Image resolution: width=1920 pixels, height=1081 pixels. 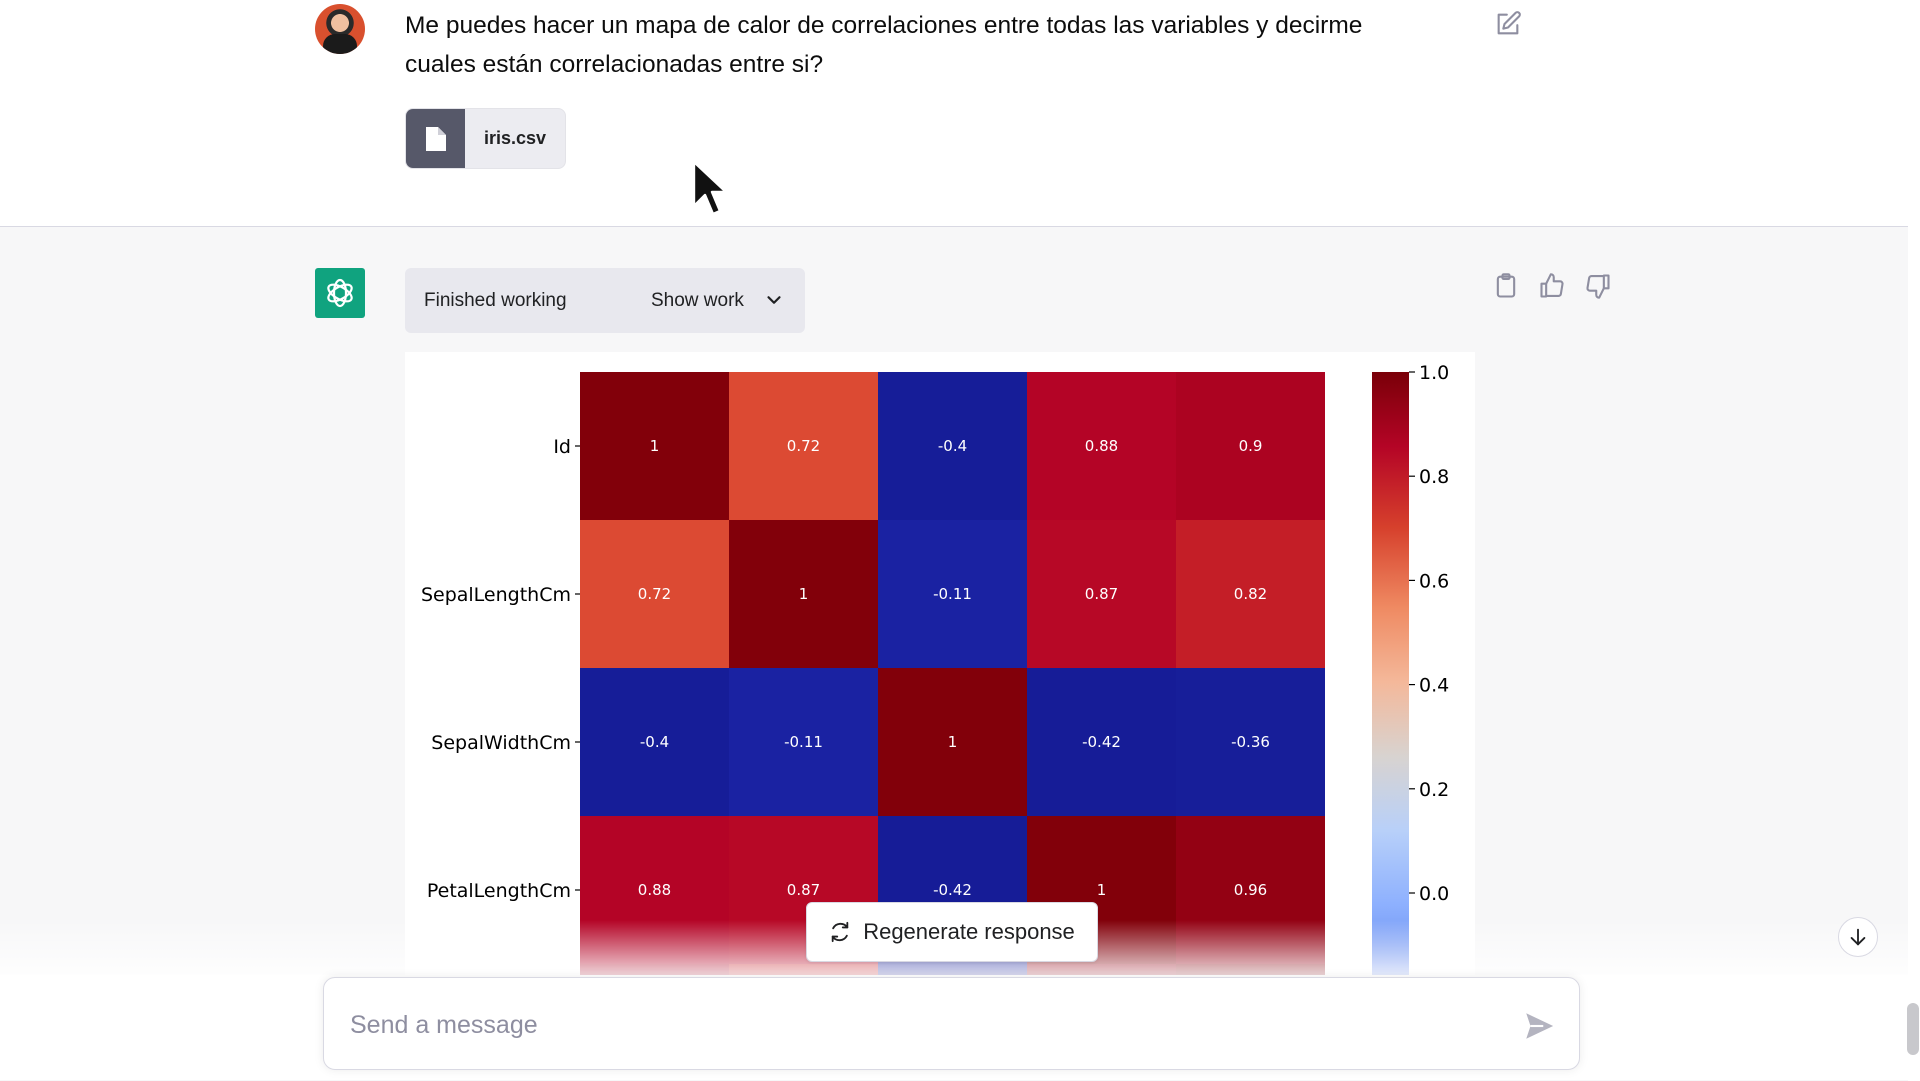 What do you see at coordinates (1390, 682) in the screenshot?
I see `colorbar` at bounding box center [1390, 682].